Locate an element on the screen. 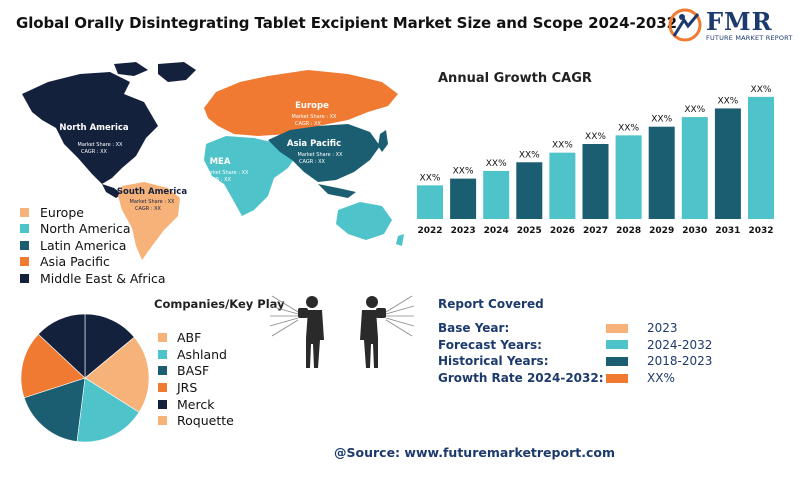  logo-text: FMR is located at coordinates (739, 21).